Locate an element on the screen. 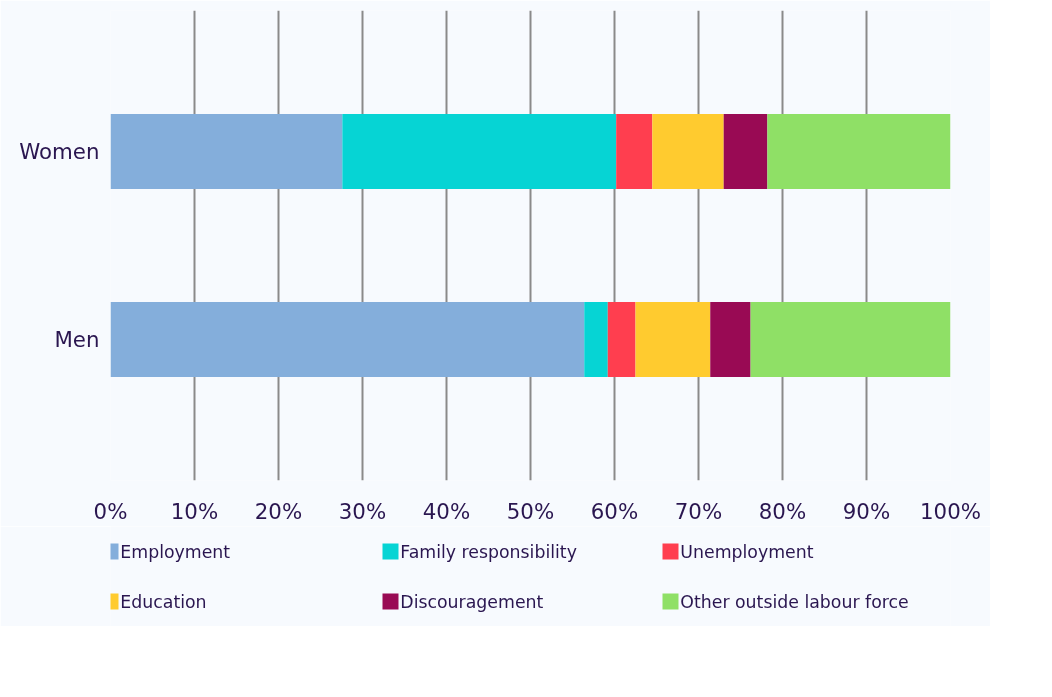  y-tick-label: Men is located at coordinates (77, 339).